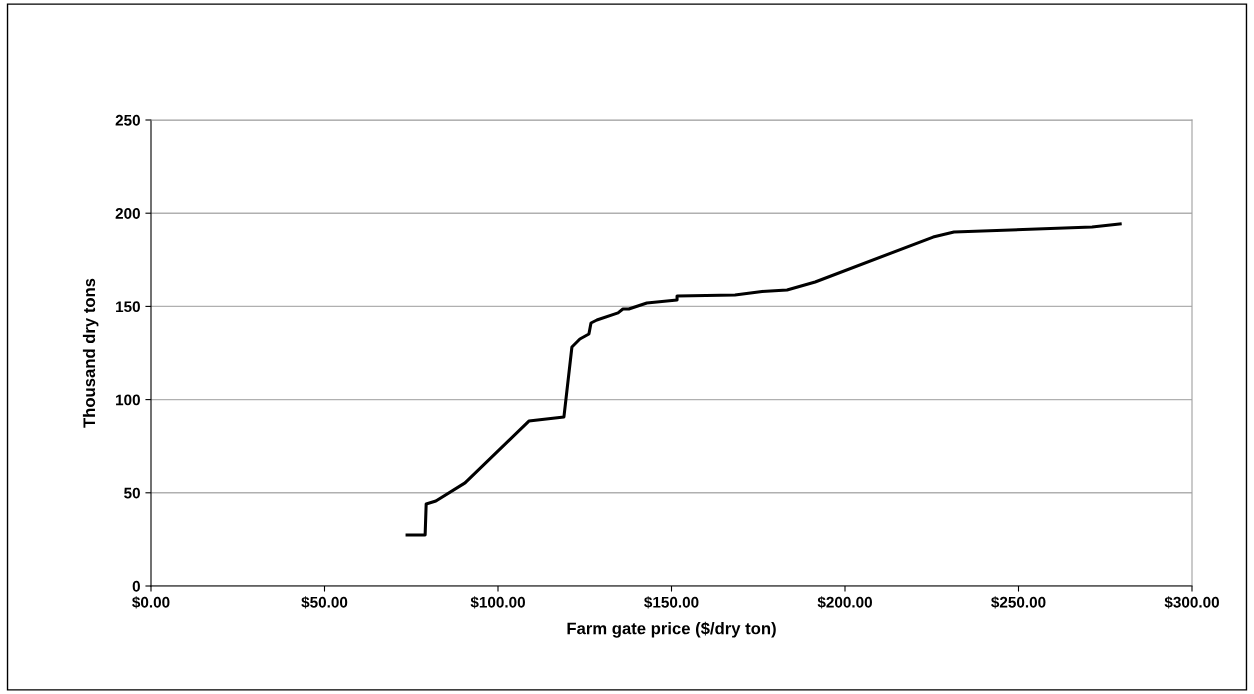  What do you see at coordinates (136, 586) in the screenshot?
I see `y-tick-label: 0` at bounding box center [136, 586].